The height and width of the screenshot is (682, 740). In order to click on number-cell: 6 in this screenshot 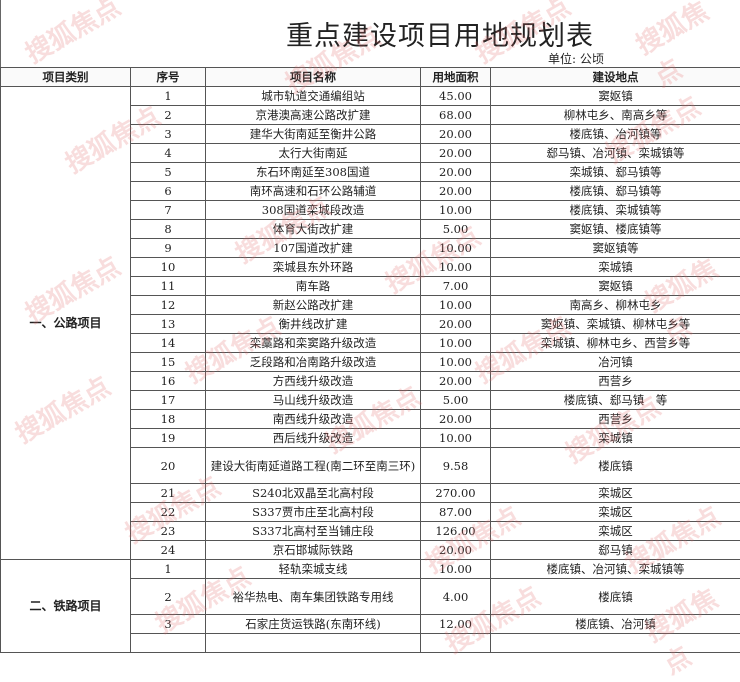, I will do `click(168, 191)`.